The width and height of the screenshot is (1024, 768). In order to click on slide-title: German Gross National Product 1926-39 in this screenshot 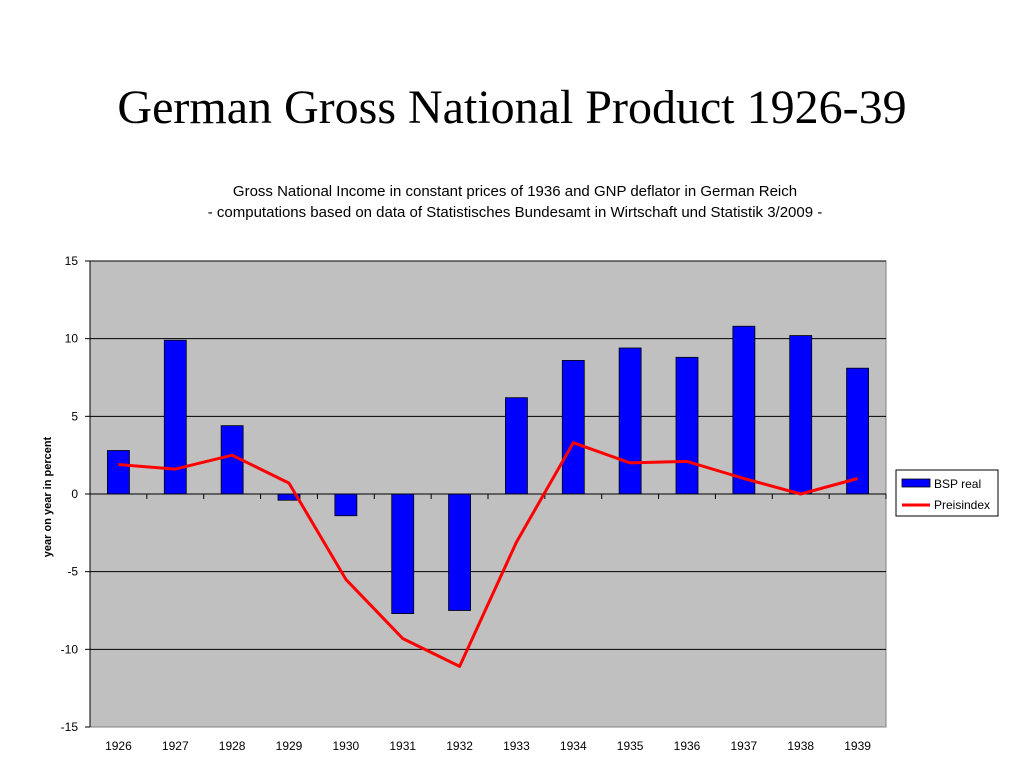, I will do `click(512, 107)`.